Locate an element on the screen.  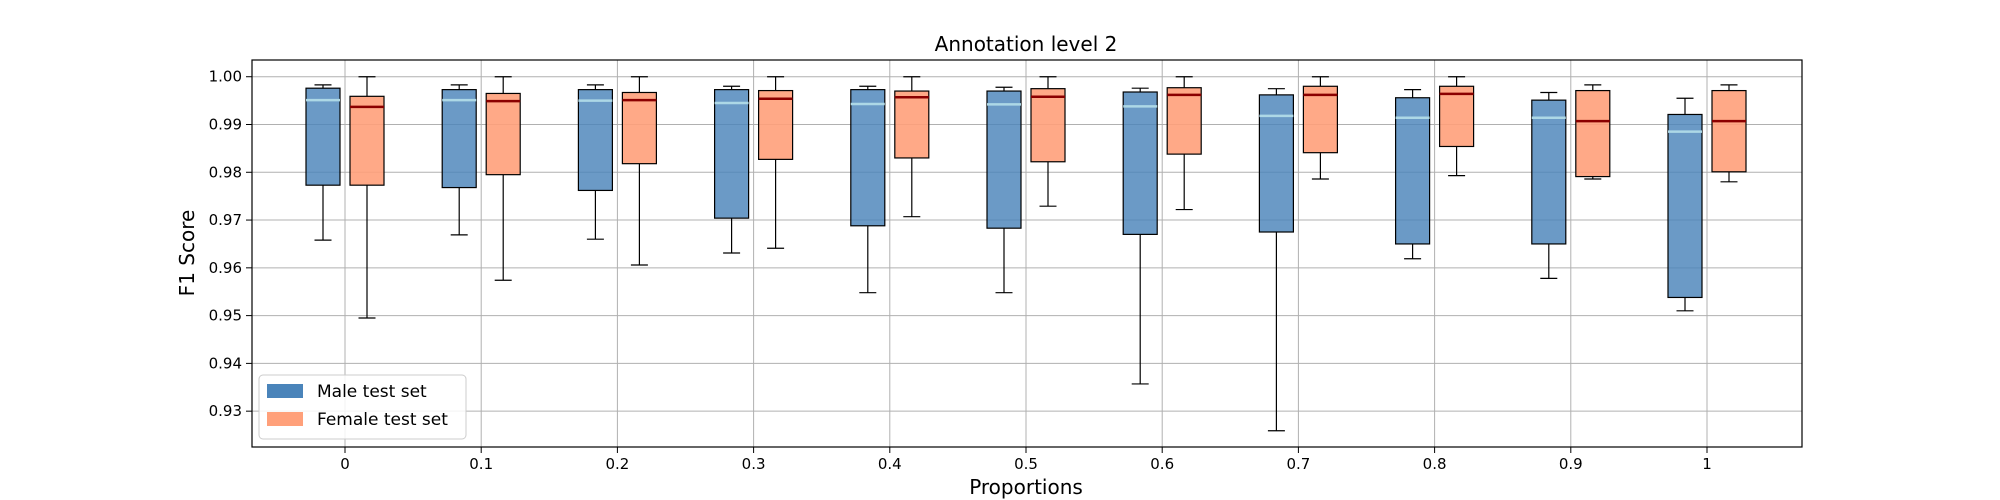
y-tick-label: 1.00 is located at coordinates (225, 77).